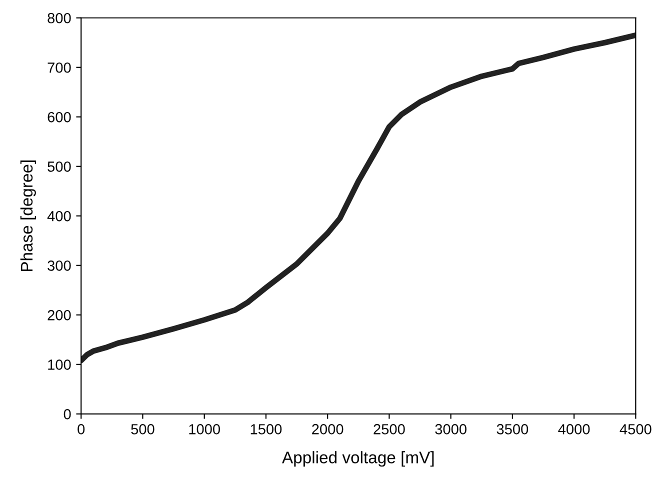 This screenshot has width=654, height=483. What do you see at coordinates (328, 429) in the screenshot?
I see `x-tick-label: 2000` at bounding box center [328, 429].